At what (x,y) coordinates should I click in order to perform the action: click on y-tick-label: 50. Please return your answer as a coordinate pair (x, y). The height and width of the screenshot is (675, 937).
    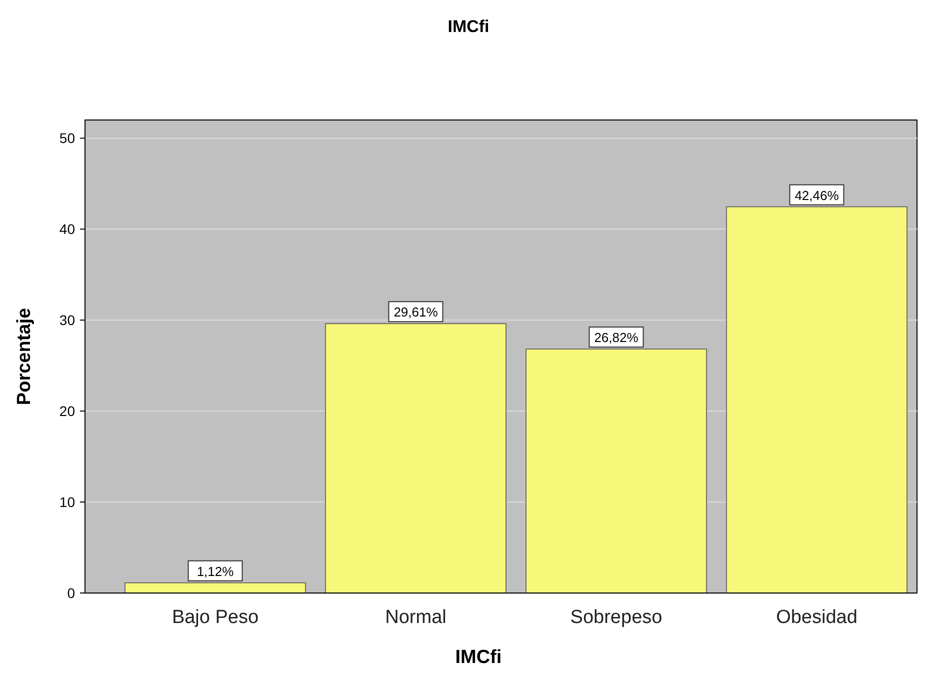
    Looking at the image, I should click on (67, 138).